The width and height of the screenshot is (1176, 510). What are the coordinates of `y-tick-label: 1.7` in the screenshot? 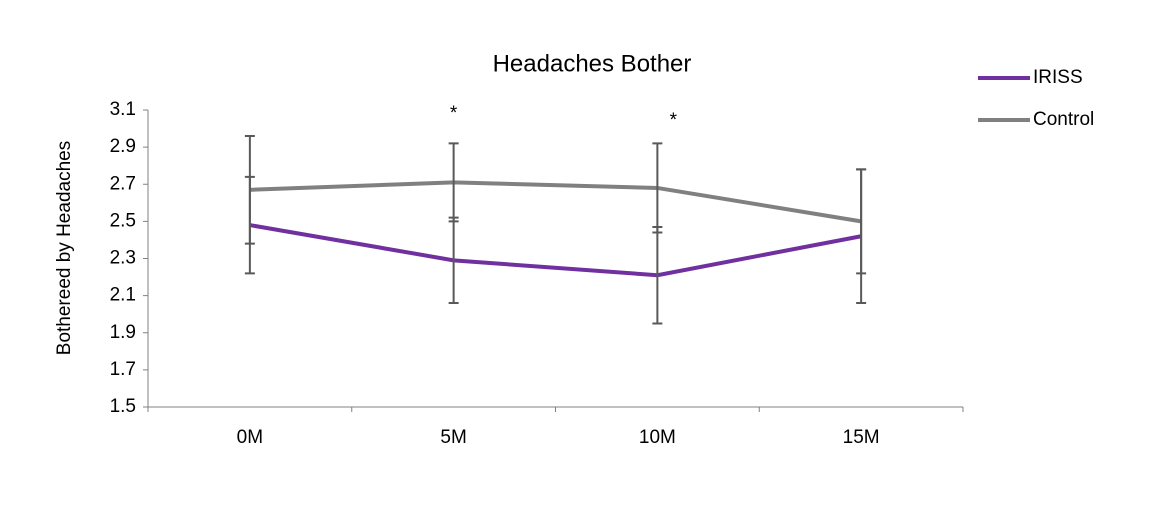 It's located at (123, 369).